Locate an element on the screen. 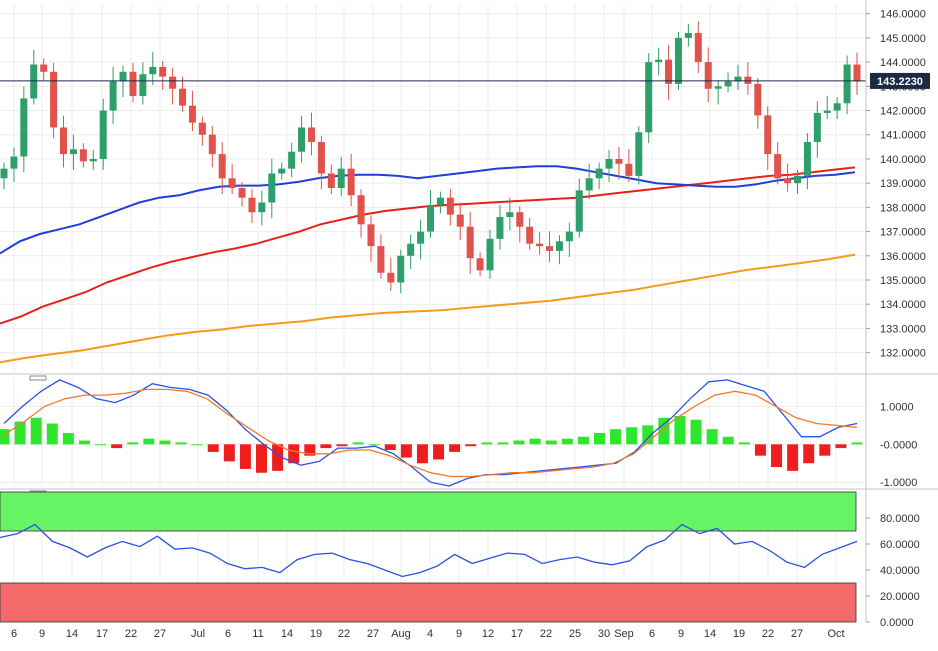  y-tick-label: 142.0000 is located at coordinates (903, 112).